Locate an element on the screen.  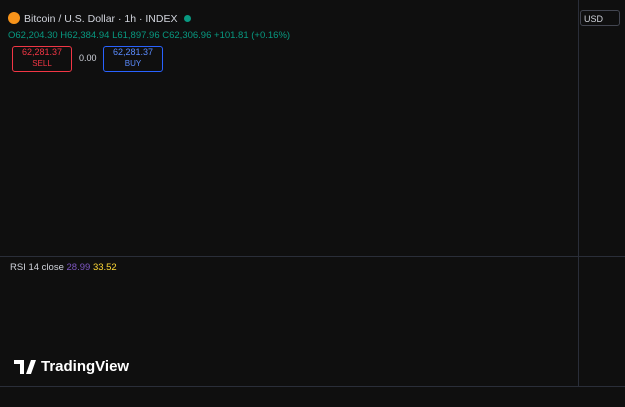
sell-button: 62,281.37 SELL is located at coordinates (42, 59).